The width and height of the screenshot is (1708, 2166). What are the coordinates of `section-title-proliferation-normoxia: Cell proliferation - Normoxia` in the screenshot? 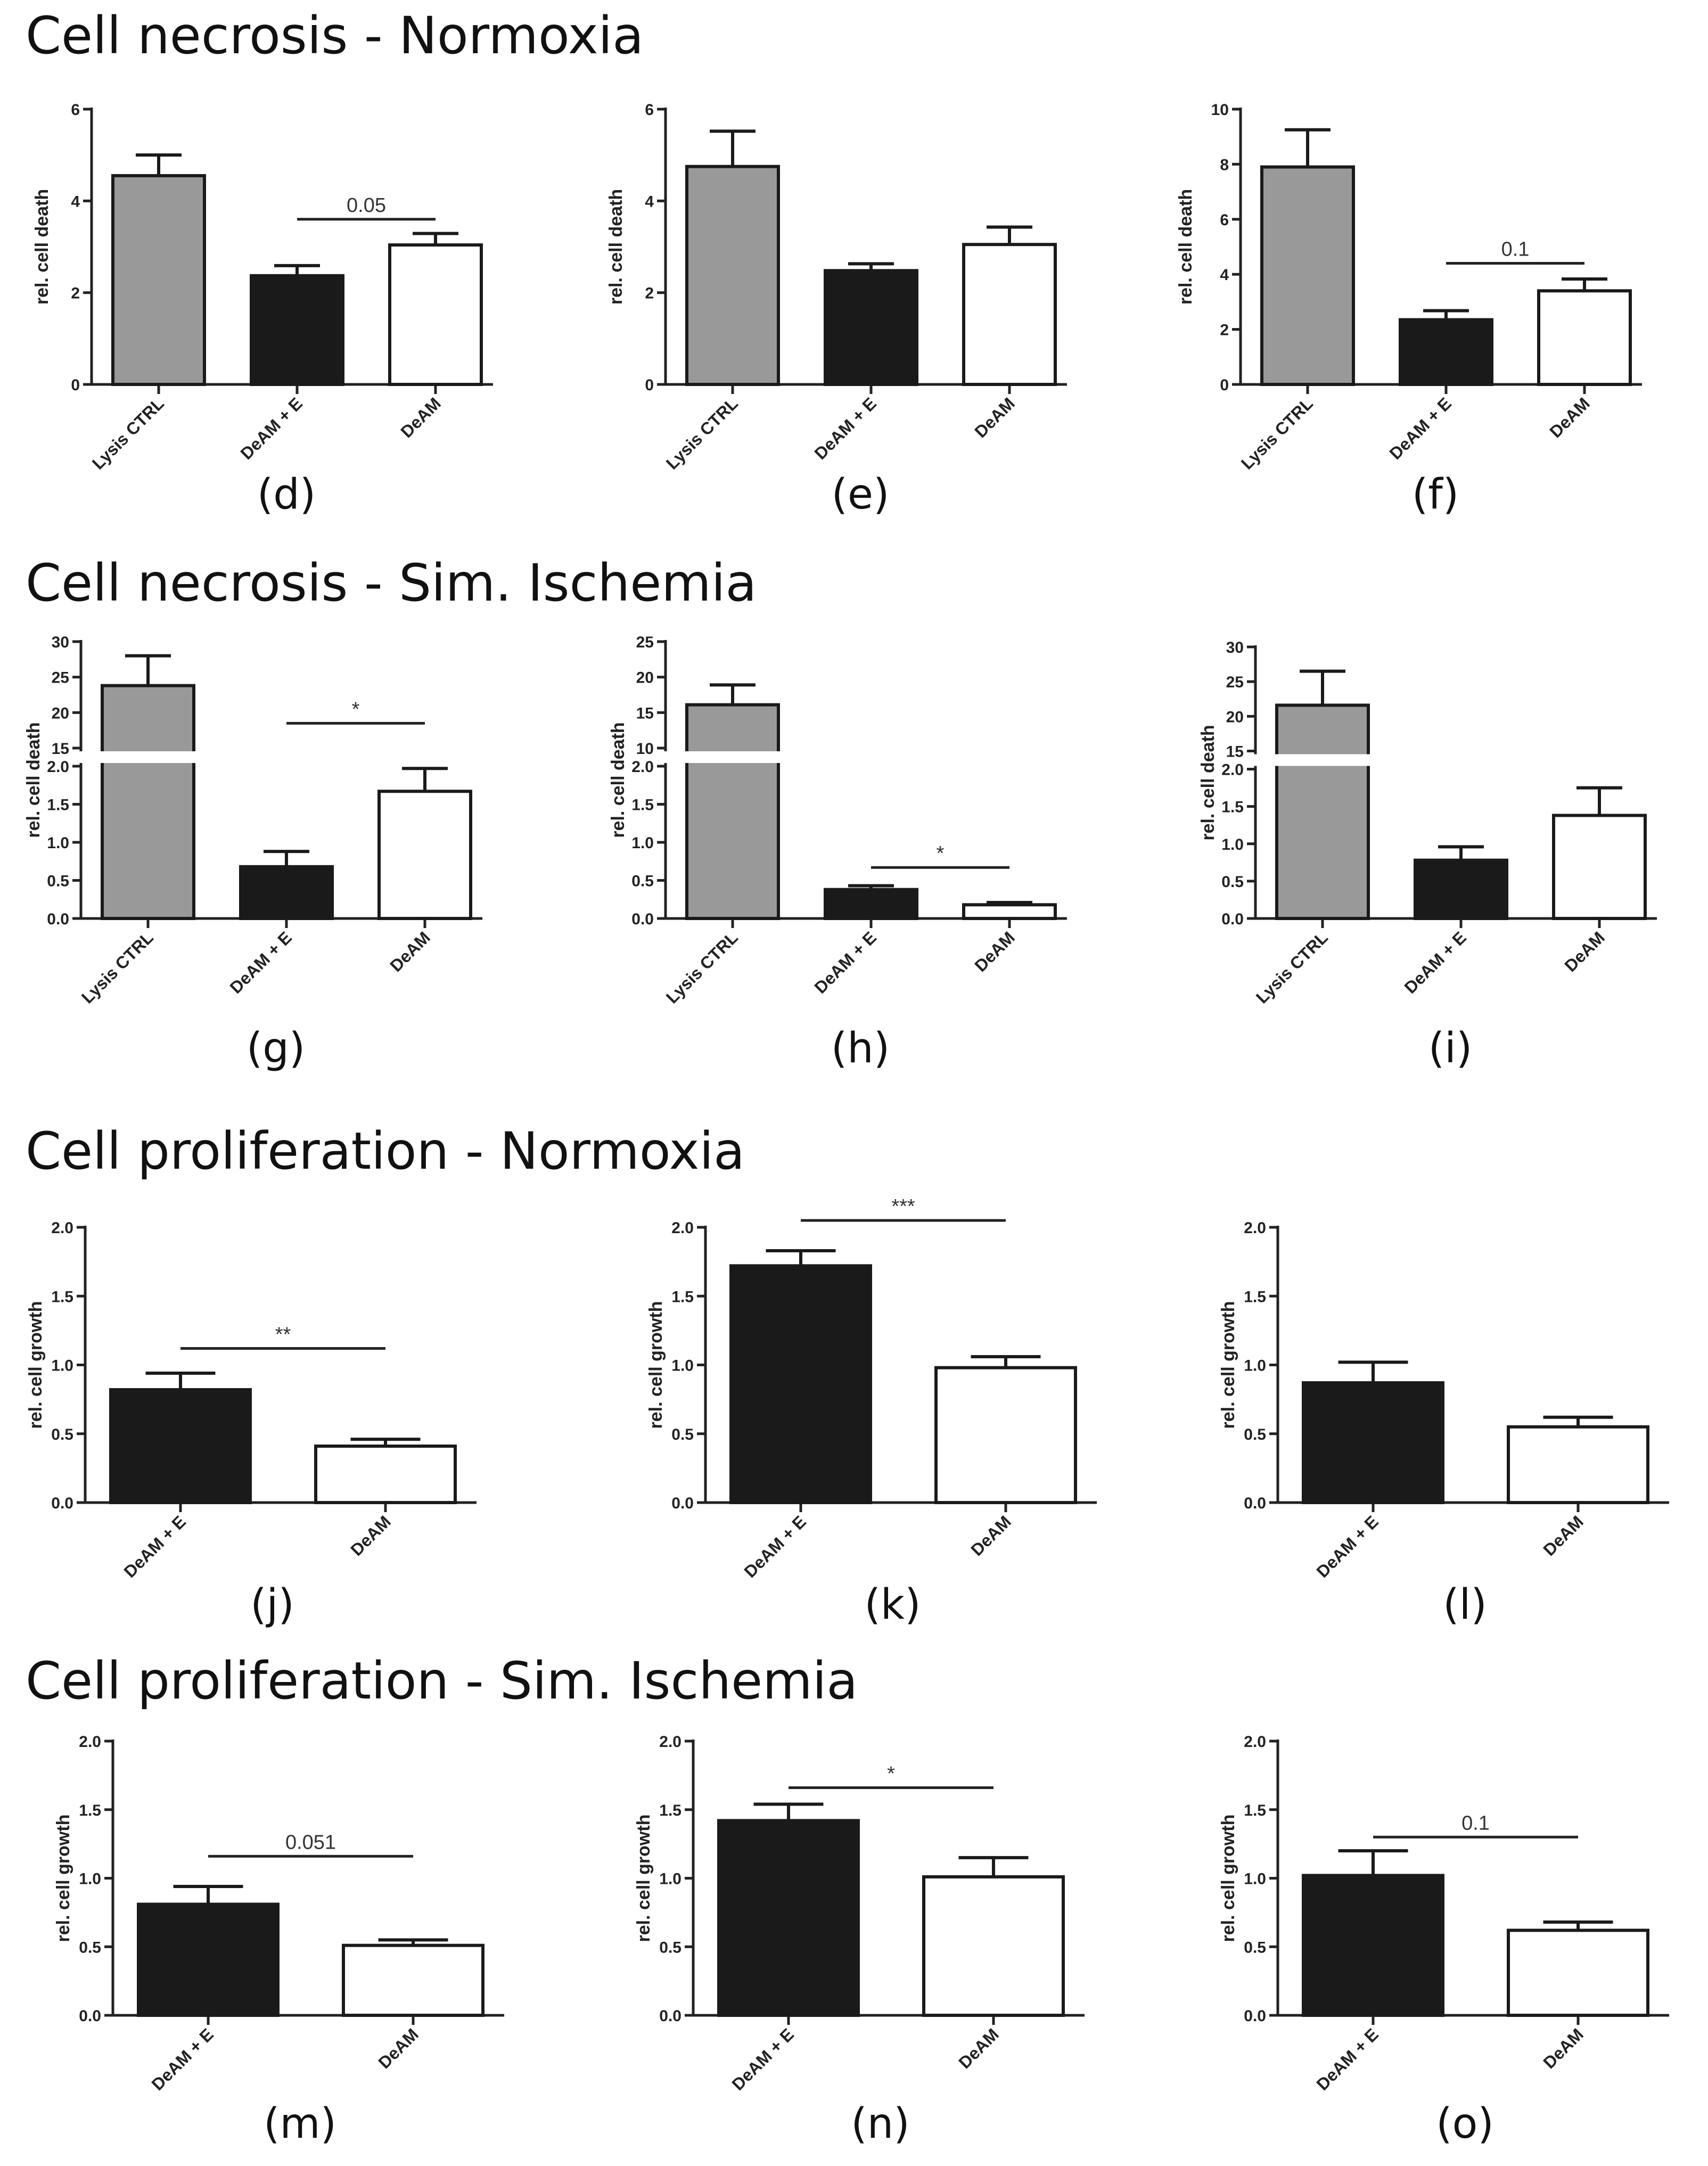 It's located at (385, 1151).